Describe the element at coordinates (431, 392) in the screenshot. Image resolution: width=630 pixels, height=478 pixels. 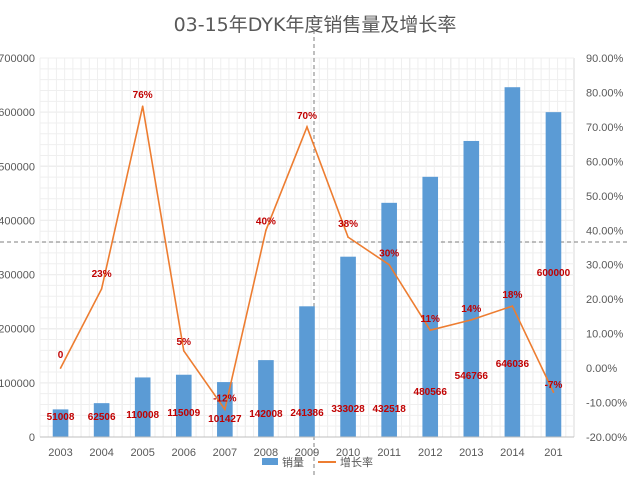
I see `bar-value-label: 480566` at that location.